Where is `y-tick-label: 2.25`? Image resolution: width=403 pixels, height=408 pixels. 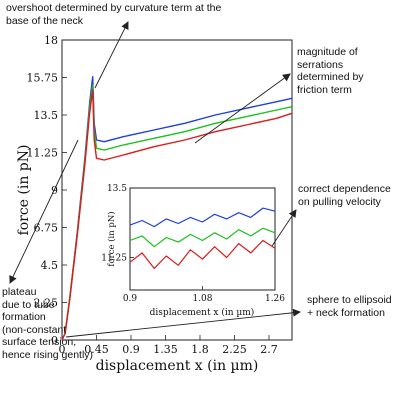 y-tick-label: 2.25 is located at coordinates (46, 302).